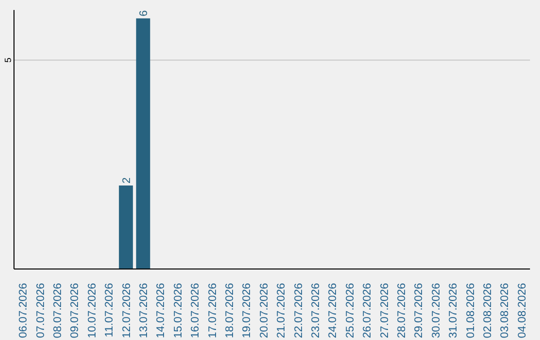 This screenshot has width=540, height=340. What do you see at coordinates (436, 310) in the screenshot?
I see `x-tick-label: 30.07.2026` at bounding box center [436, 310].